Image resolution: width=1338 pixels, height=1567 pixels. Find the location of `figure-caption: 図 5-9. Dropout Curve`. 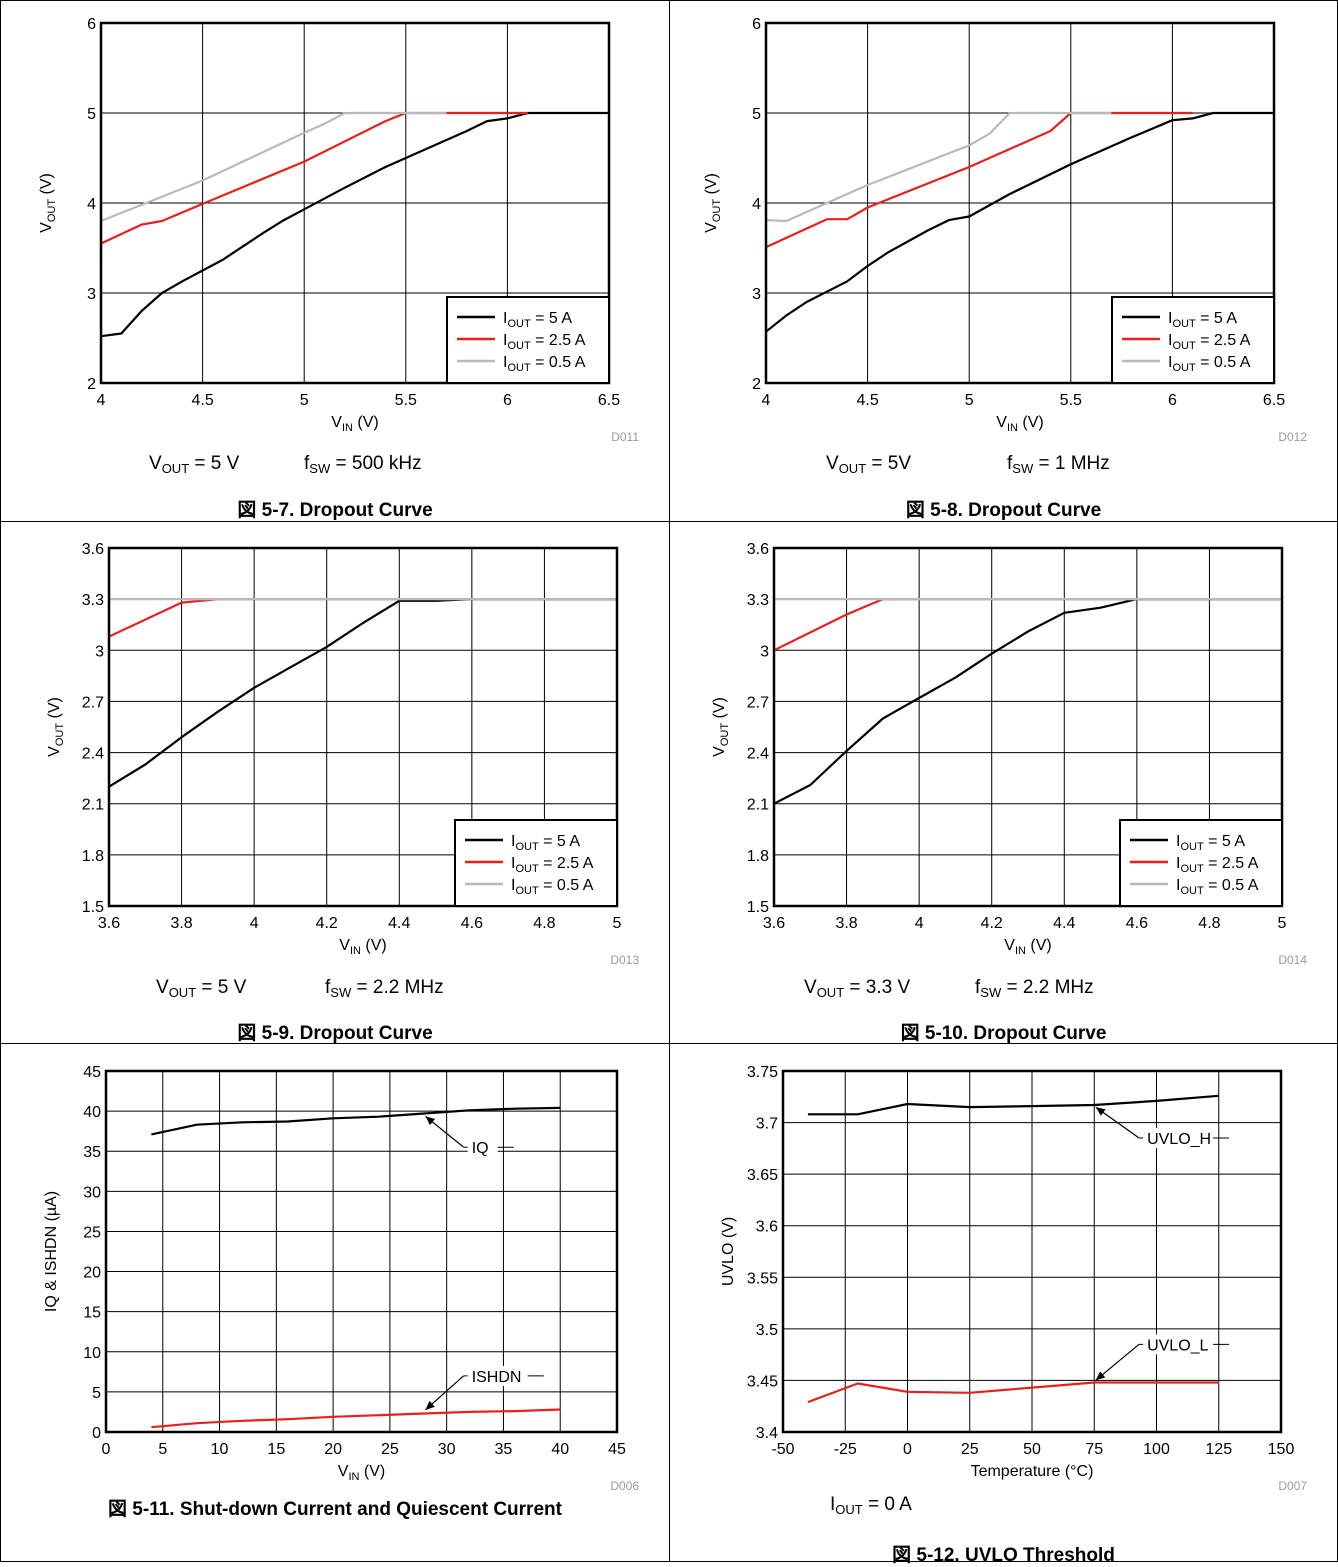

figure-caption: 図 5-9. Dropout Curve is located at coordinates (335, 1033).